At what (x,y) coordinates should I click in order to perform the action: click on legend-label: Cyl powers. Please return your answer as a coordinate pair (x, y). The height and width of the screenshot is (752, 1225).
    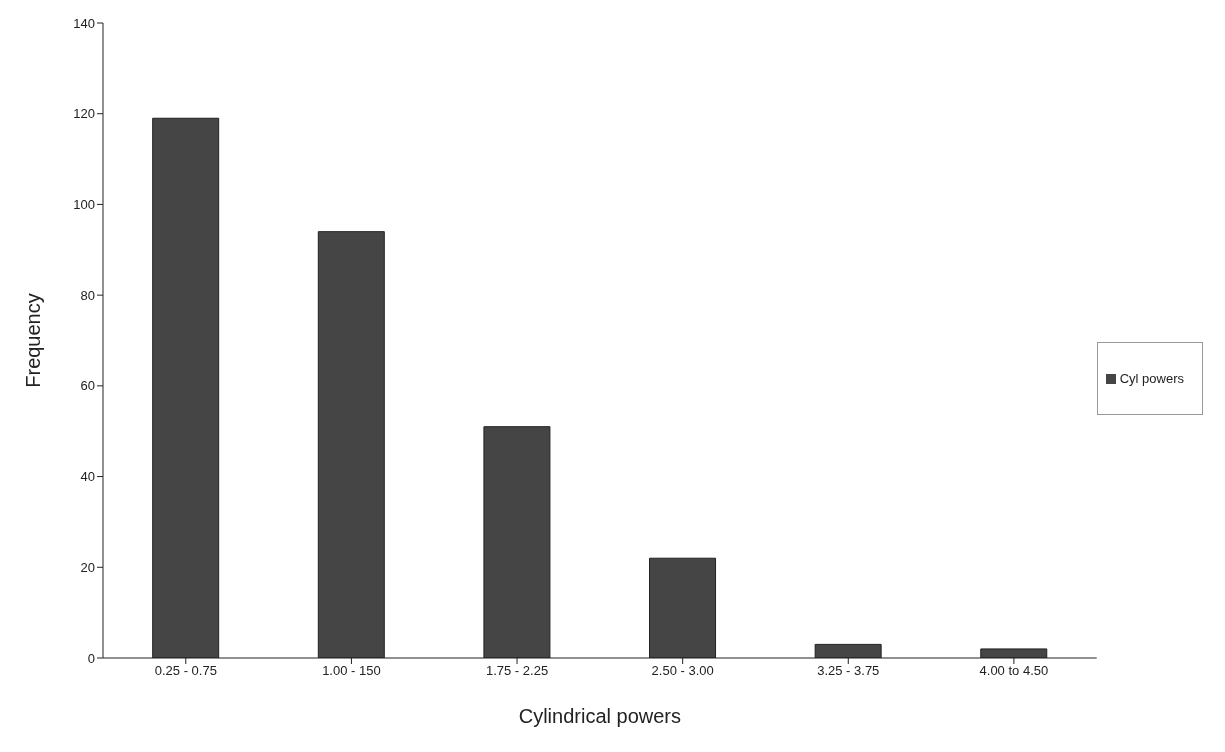
    Looking at the image, I should click on (1151, 378).